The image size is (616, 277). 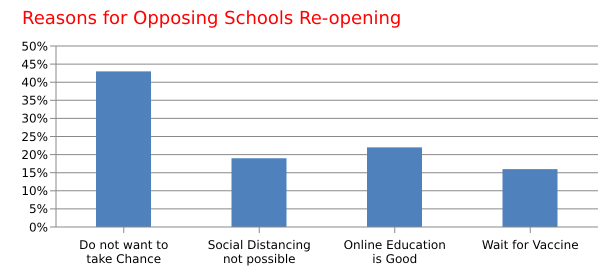 What do you see at coordinates (34, 46) in the screenshot?
I see `y-tick-label: 50%` at bounding box center [34, 46].